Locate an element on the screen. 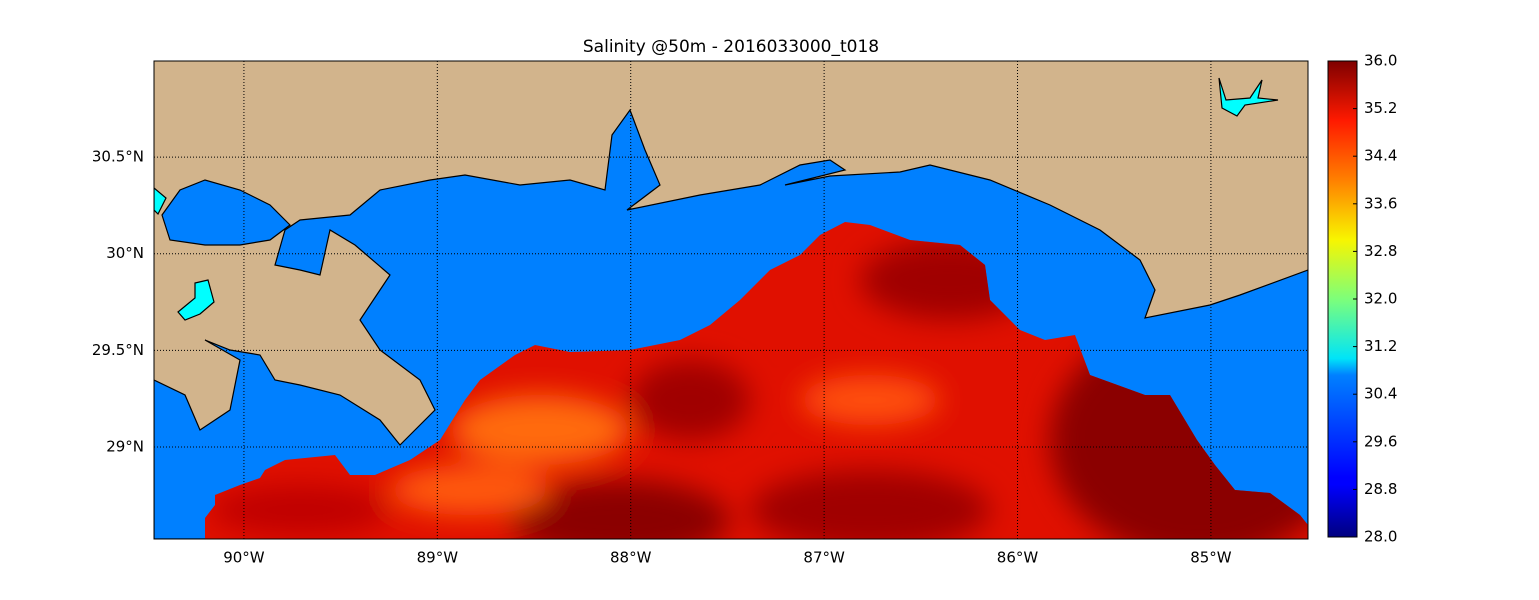 This screenshot has height=600, width=1539. x-tick-label: 88°W is located at coordinates (631, 558).